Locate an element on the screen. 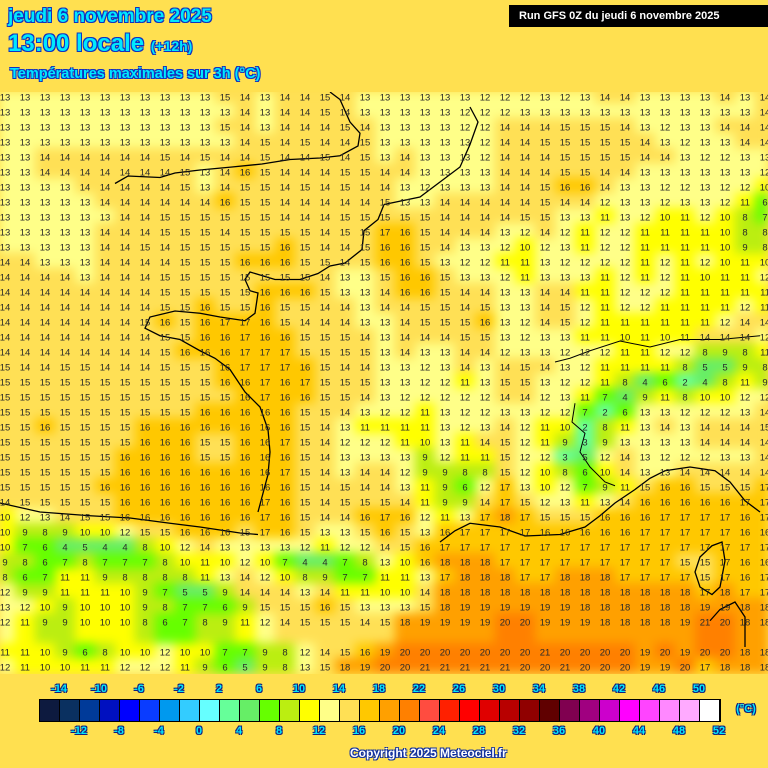 The height and width of the screenshot is (768, 768). local-time: 13:00 locale is located at coordinates (76, 43).